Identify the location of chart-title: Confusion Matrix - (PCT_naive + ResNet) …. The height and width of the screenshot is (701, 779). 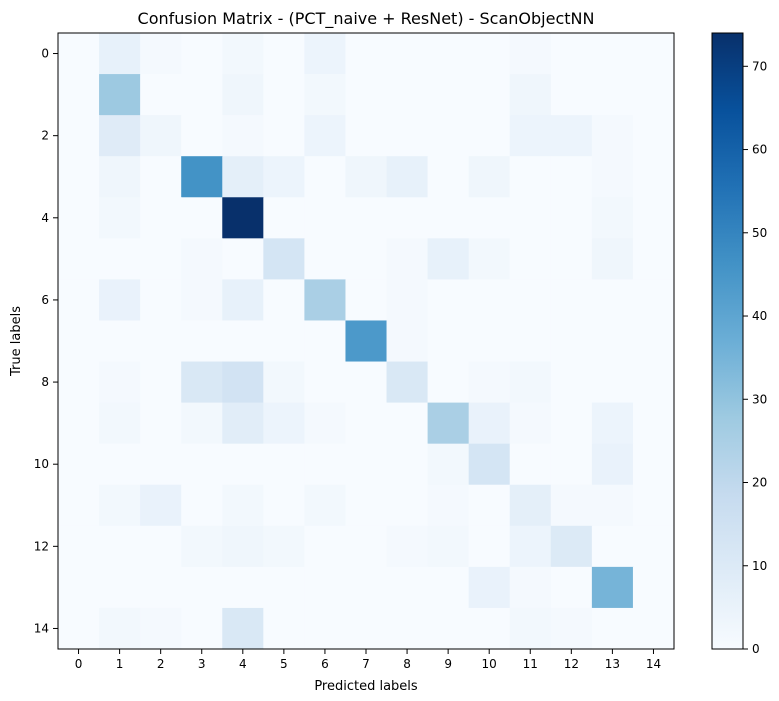
(366, 19).